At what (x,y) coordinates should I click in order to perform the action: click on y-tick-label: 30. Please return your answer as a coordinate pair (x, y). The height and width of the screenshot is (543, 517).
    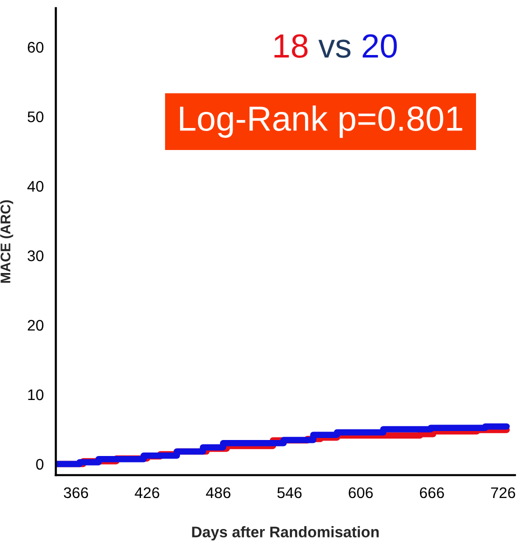
    Looking at the image, I should click on (36, 256).